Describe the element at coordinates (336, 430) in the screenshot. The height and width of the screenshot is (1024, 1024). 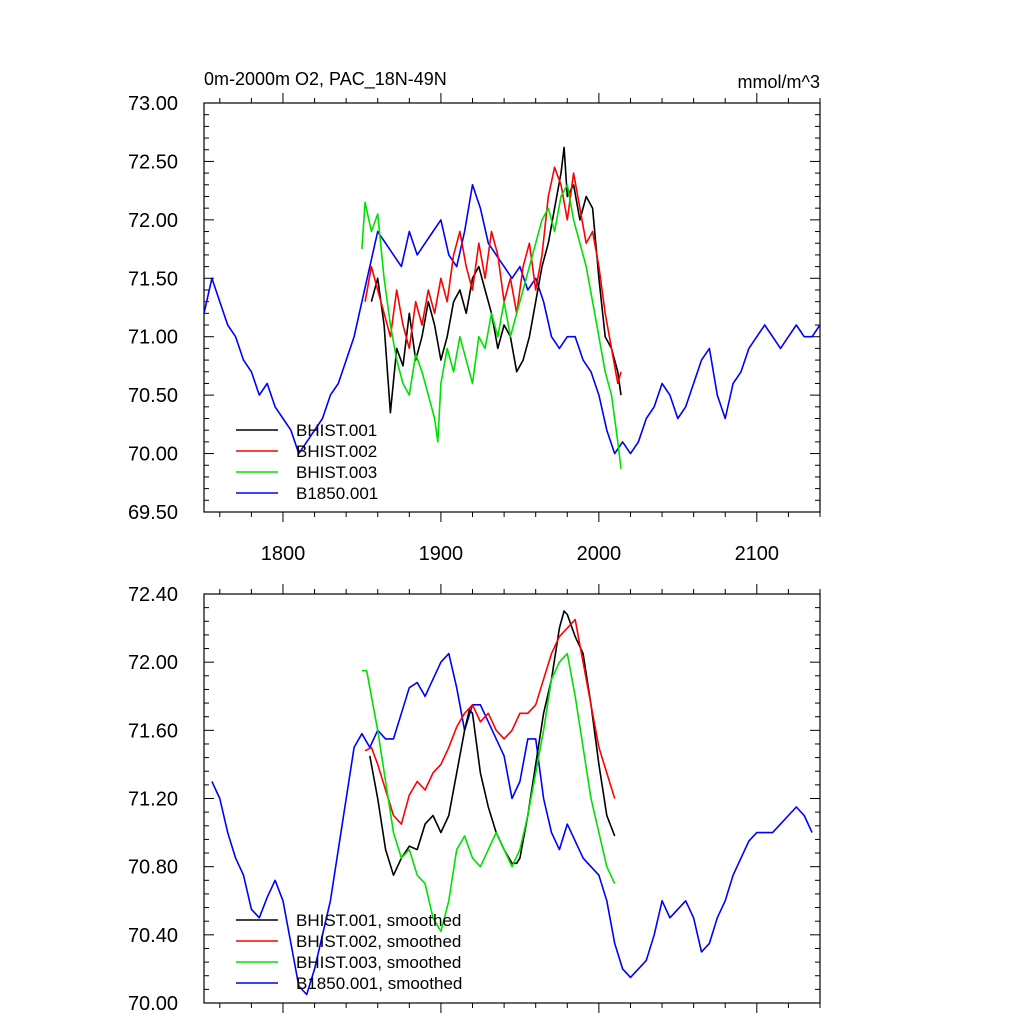
I see `legend-label: BHIST.001` at that location.